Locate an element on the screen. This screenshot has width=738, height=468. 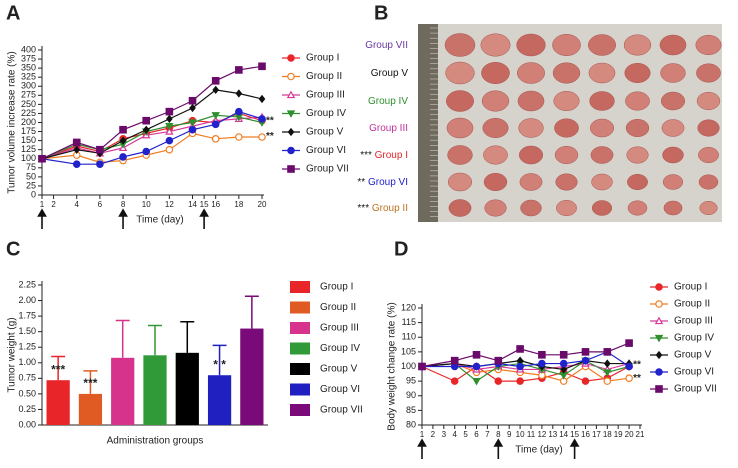
y-tick-label: 0.75 is located at coordinates (27, 378).